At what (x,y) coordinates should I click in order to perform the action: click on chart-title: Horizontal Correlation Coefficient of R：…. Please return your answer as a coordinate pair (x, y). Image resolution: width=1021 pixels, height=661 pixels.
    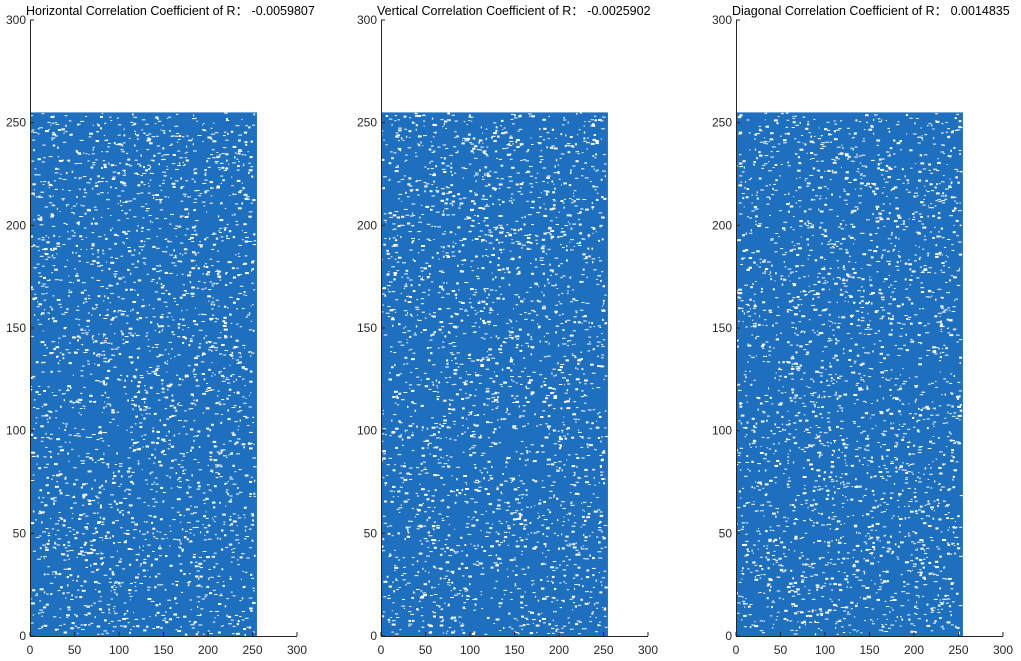
    Looking at the image, I should click on (170, 11).